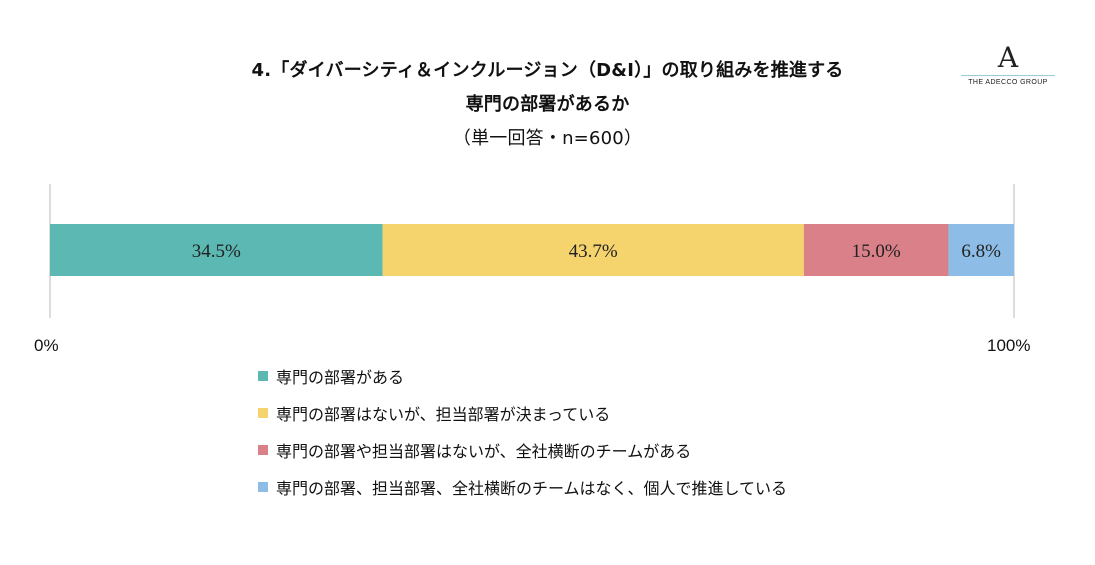 This screenshot has width=1095, height=565. Describe the element at coordinates (547, 70) in the screenshot. I see `chart-title-line1: 4.「ダイバーシティ＆インクルージョン（D&I）」の取り組みを推進する` at that location.